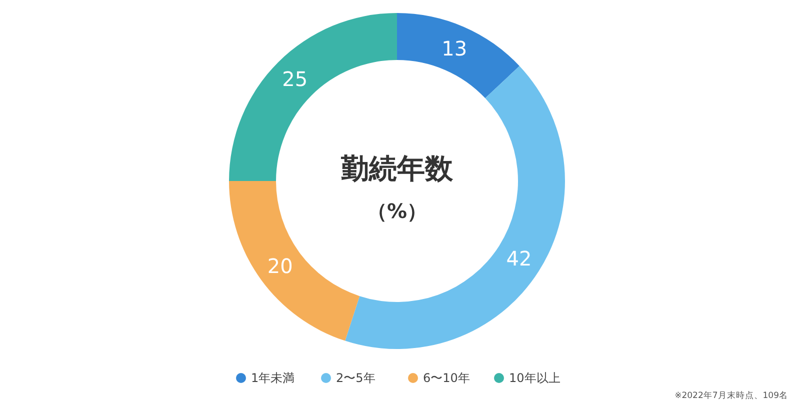 This screenshot has width=800, height=404. Describe the element at coordinates (273, 378) in the screenshot. I see `legend-label: 1年未満` at that location.